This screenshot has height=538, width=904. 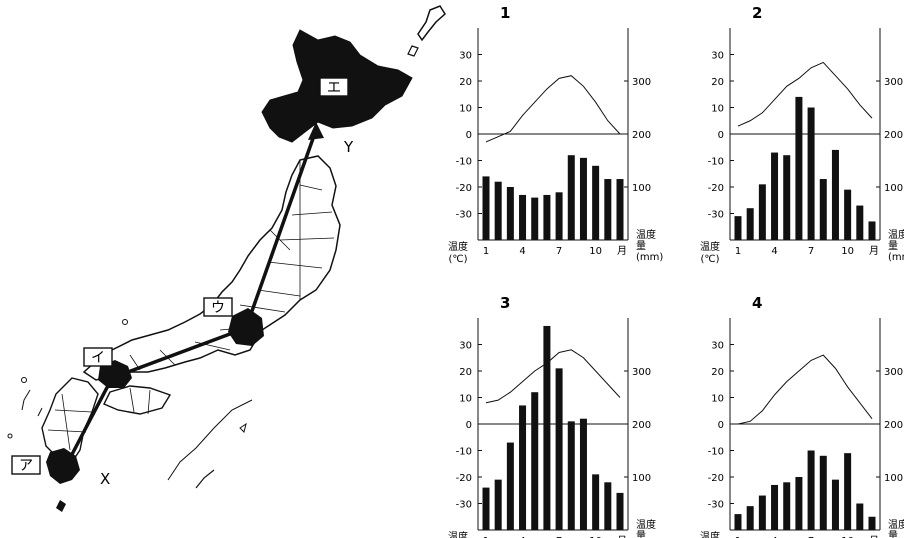 What do you see at coordinates (316, 131) in the screenshot?
I see `route-arrowhead` at bounding box center [316, 131].